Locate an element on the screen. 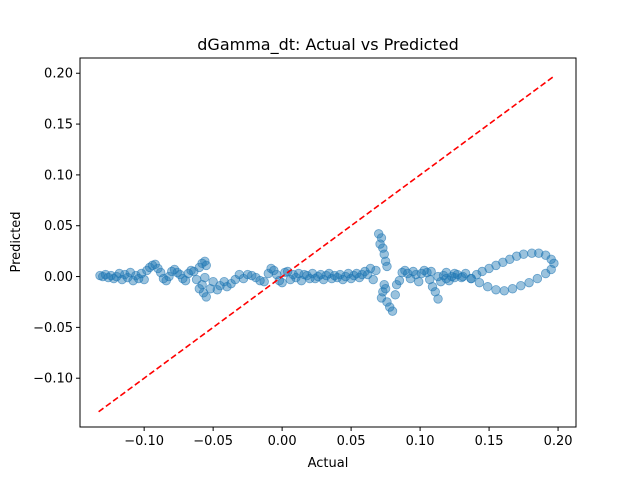 The height and width of the screenshot is (480, 640). x-tick-label: 0.10 is located at coordinates (420, 441).